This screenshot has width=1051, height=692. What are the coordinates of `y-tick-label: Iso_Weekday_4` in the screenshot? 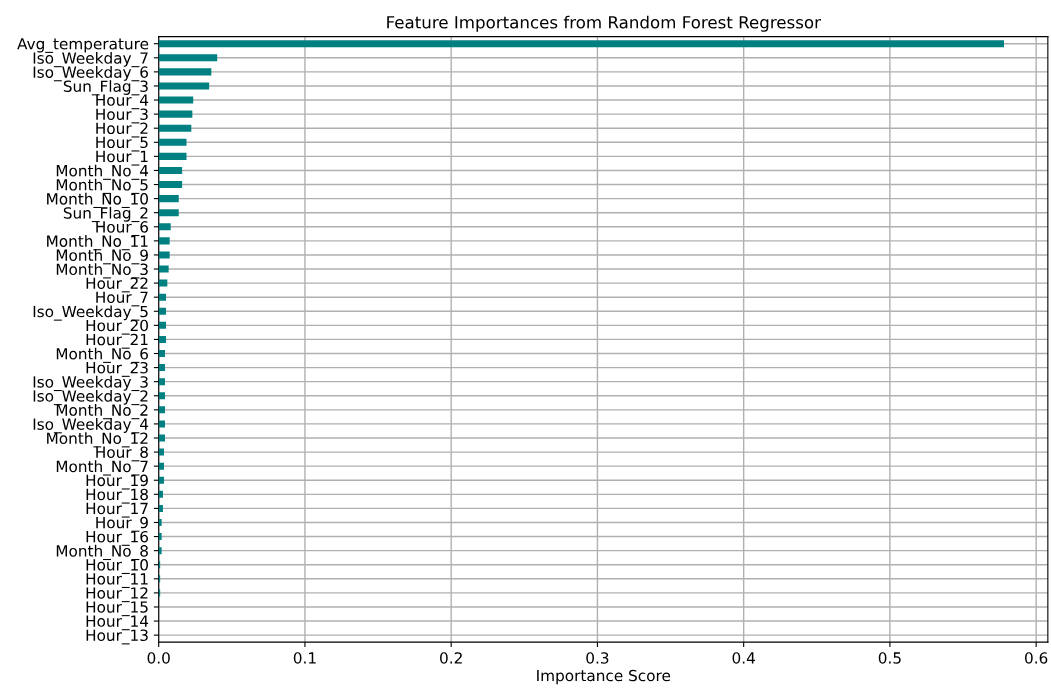 It's located at (91, 426).